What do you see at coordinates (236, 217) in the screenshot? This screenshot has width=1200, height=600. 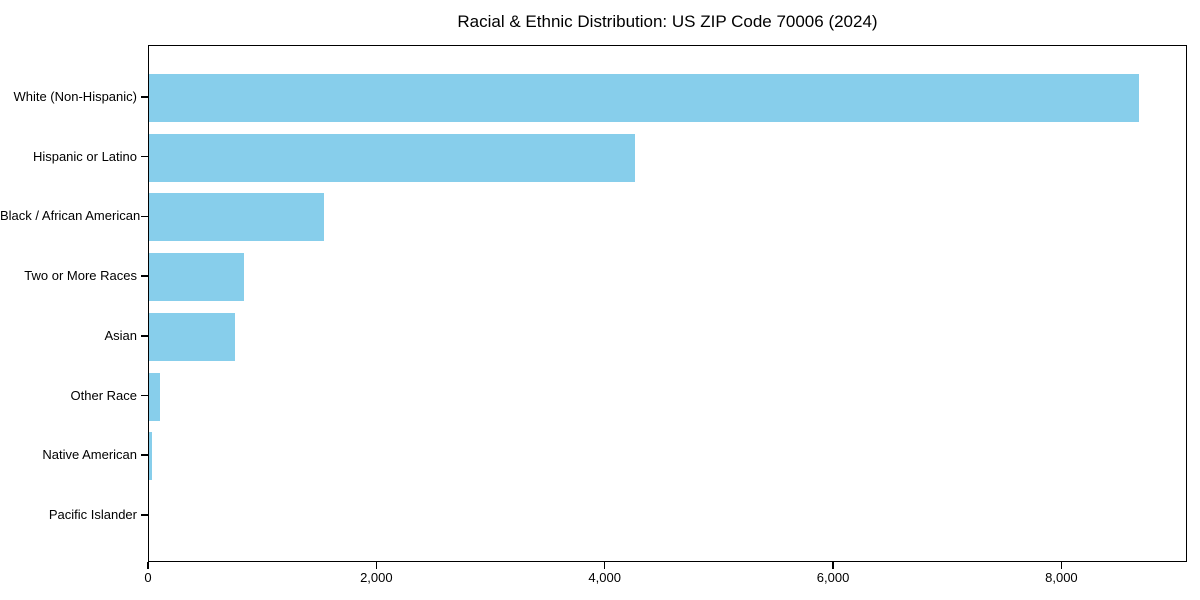 I see `bar-black-african-american` at bounding box center [236, 217].